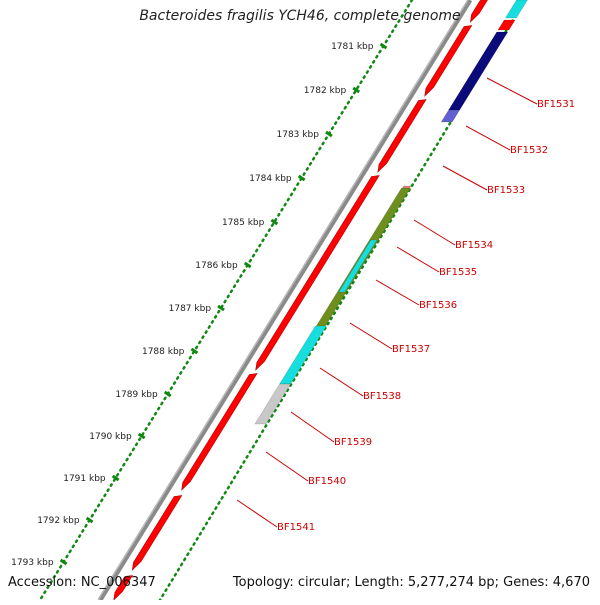  What do you see at coordinates (382, 396) in the screenshot?
I see `gene-label: BF1538` at bounding box center [382, 396].